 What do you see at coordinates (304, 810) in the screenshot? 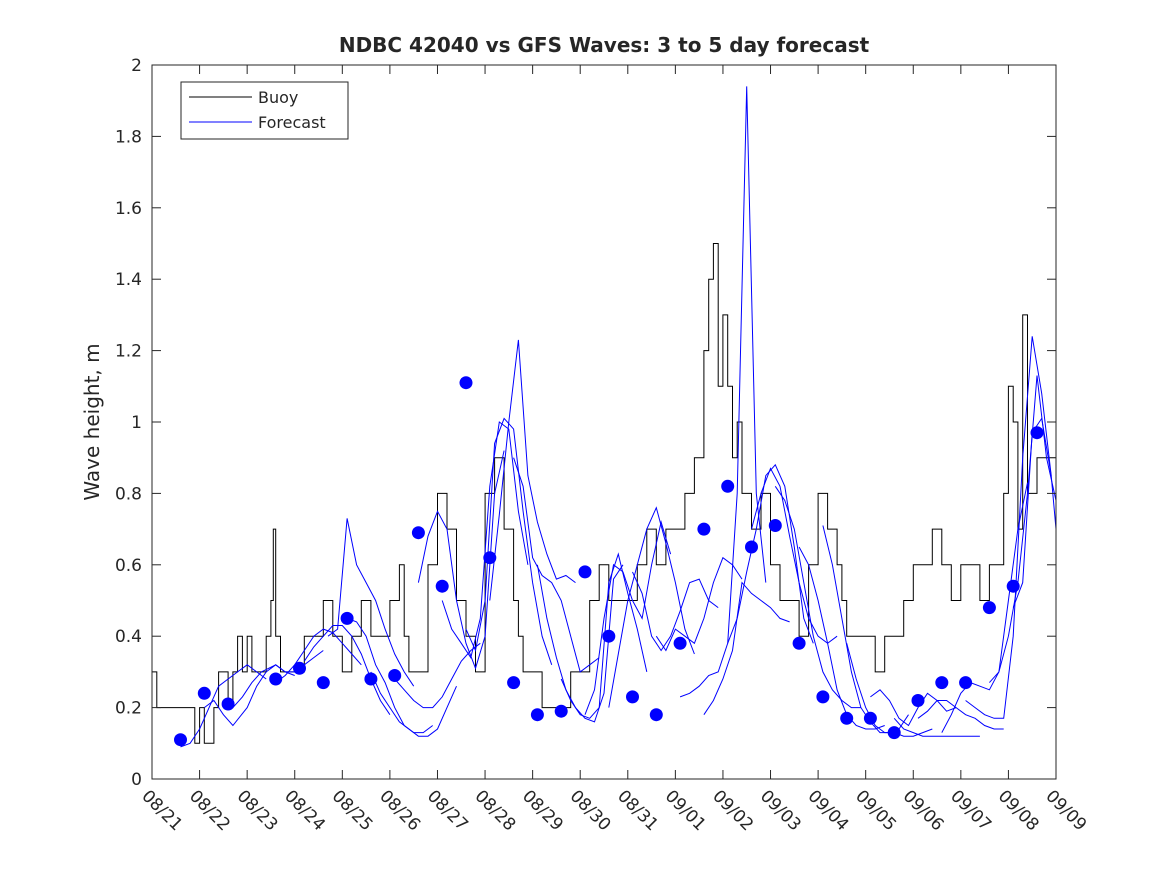
I see `x-tick-label: 08/24` at bounding box center [304, 810].